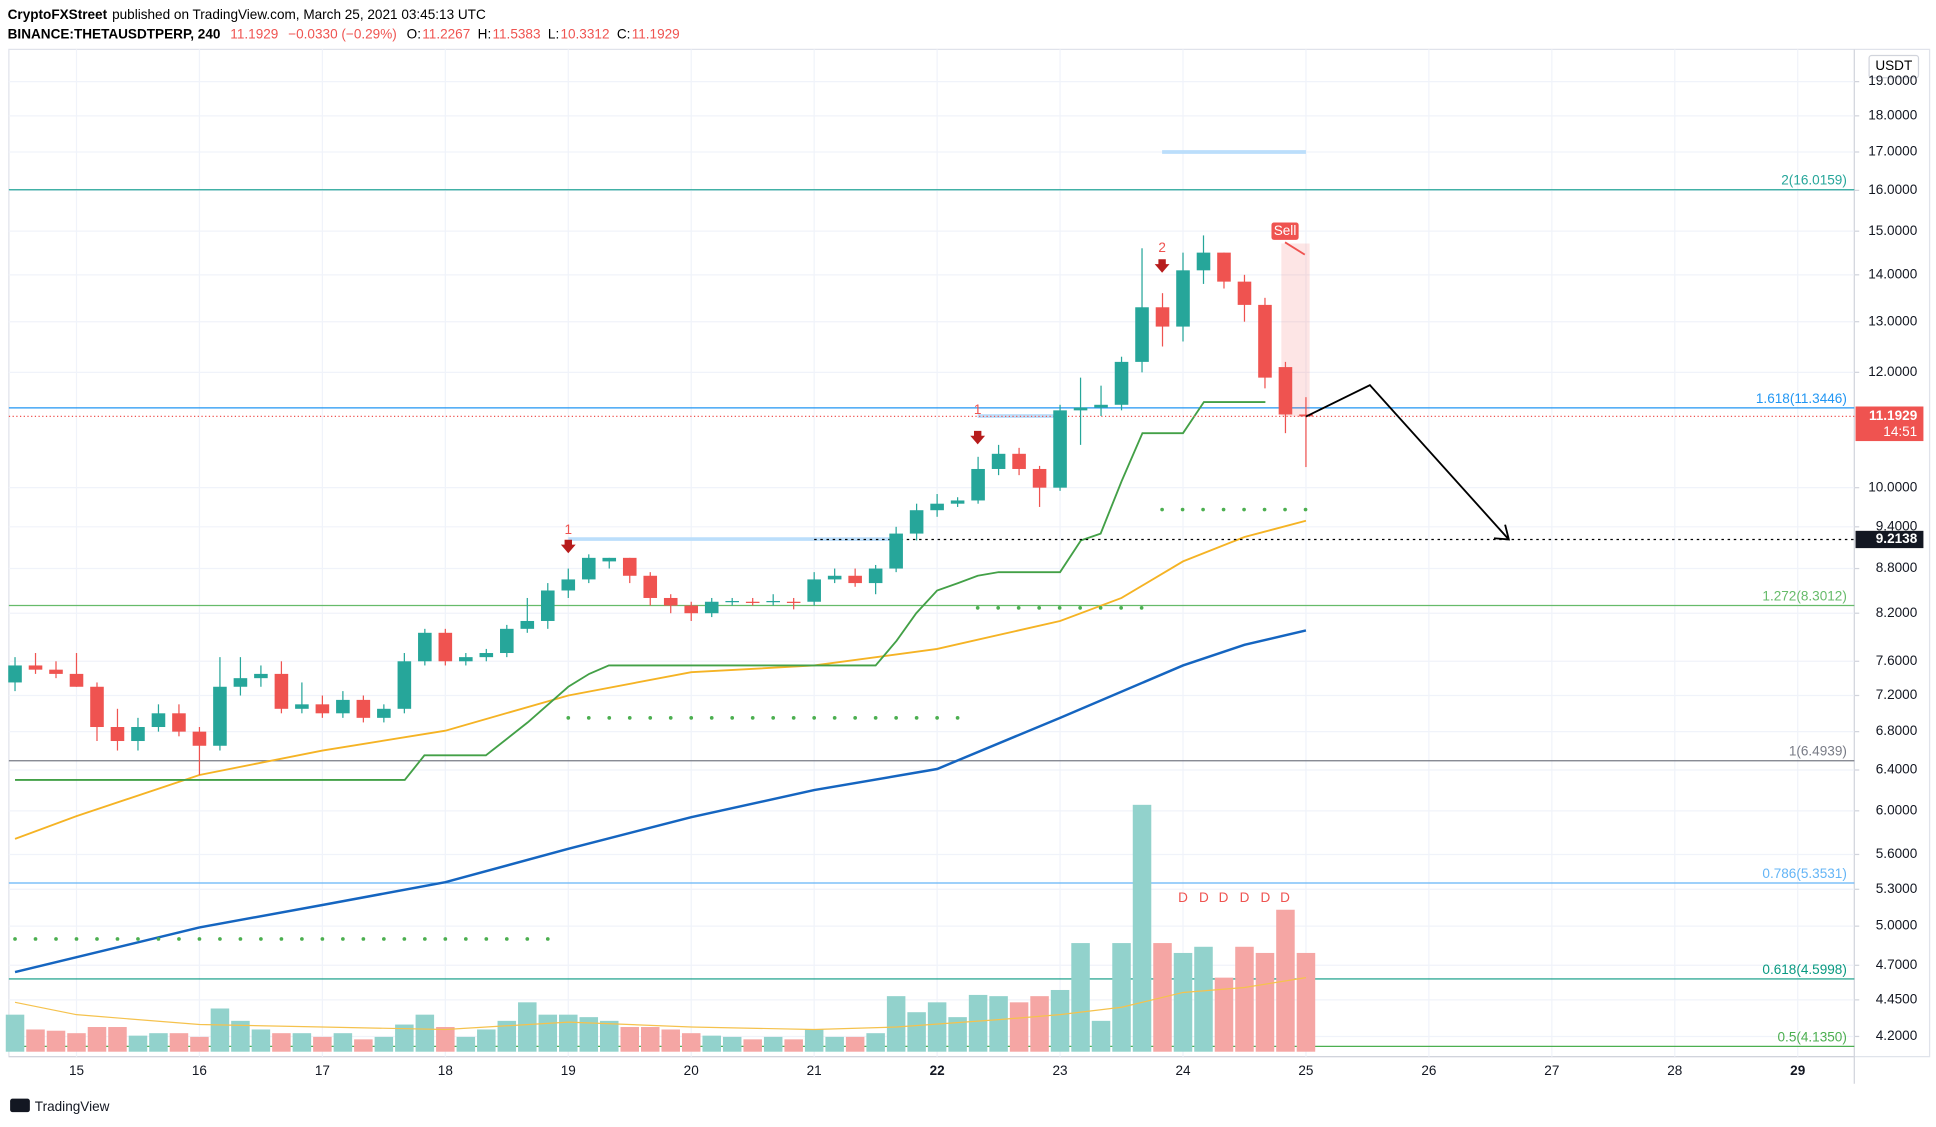 The width and height of the screenshot is (1936, 1127). What do you see at coordinates (1818, 751) in the screenshot?
I see `fib-label: 1(6.4939)` at bounding box center [1818, 751].